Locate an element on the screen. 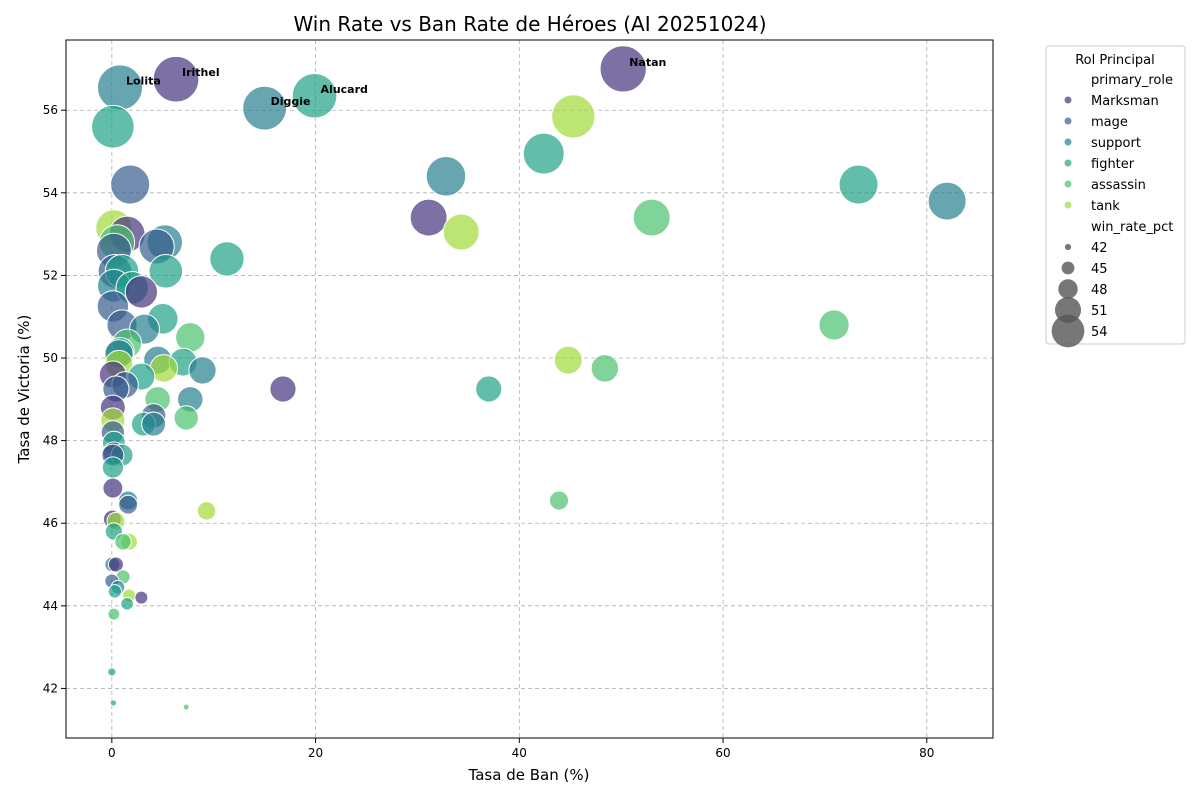 This screenshot has width=1200, height=800. y-tick-label: 50 is located at coordinates (50, 358).